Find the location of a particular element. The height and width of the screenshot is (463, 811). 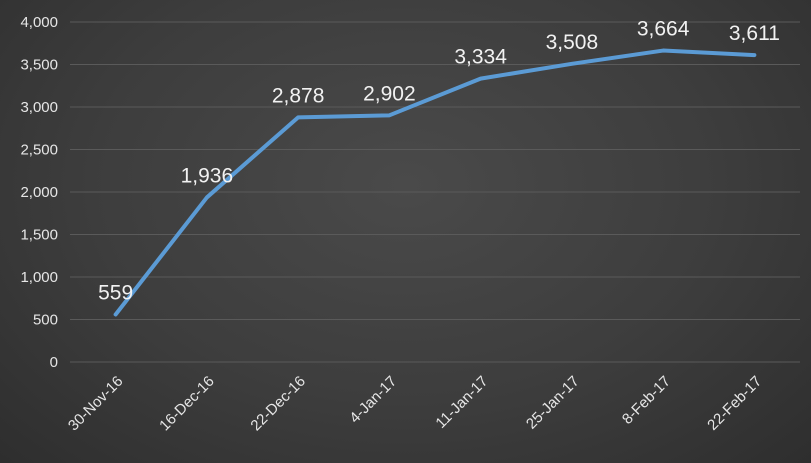

x-tick-label: 11-Jan-17 is located at coordinates (461, 402).